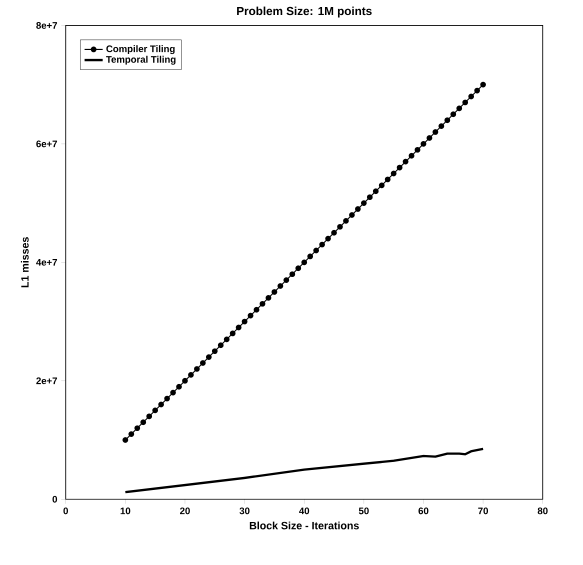  I want to click on x-axis-title: Block Size - Iterations, so click(304, 526).